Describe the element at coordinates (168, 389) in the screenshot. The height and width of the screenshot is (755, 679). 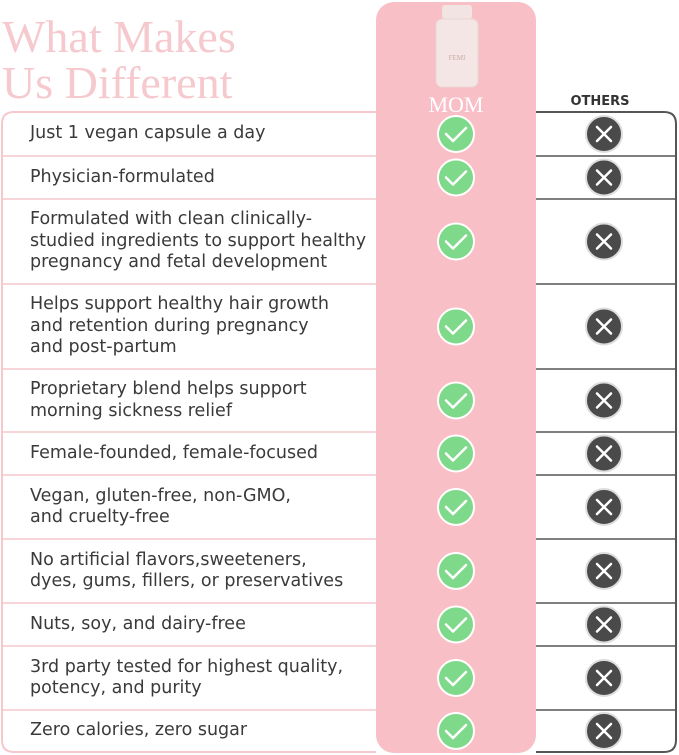
I see `feature-text: Proprietary blend helps support` at that location.